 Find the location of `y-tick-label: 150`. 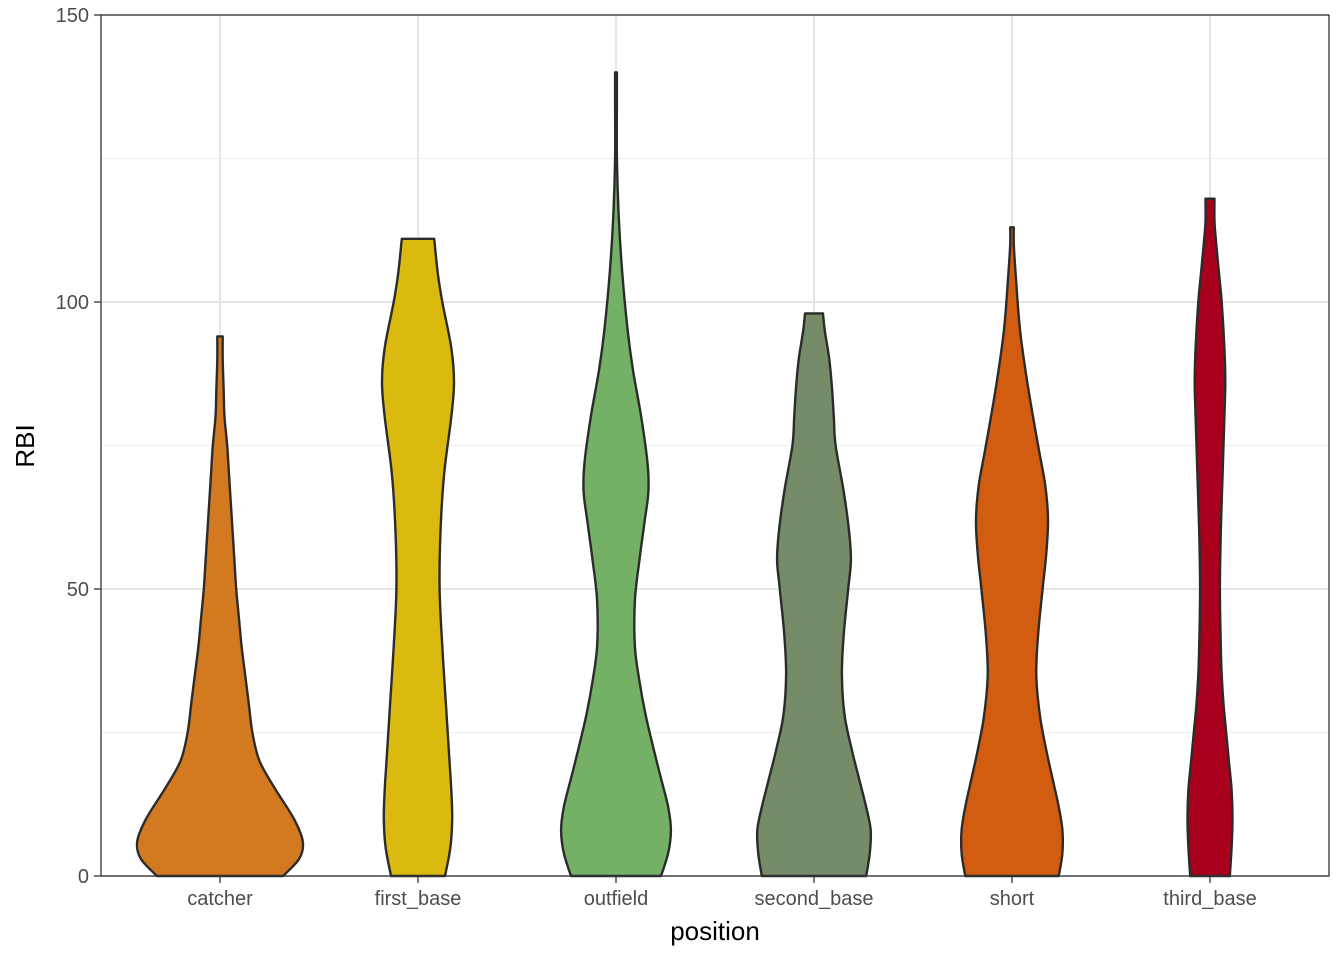

y-tick-label: 150 is located at coordinates (72, 16).